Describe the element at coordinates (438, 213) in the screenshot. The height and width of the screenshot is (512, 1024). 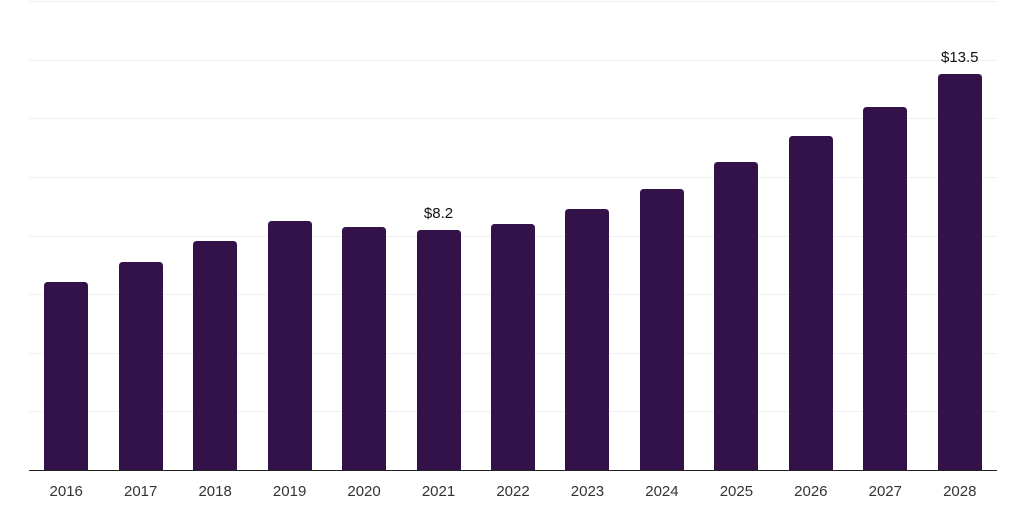
I see `value-label-2021: $8.2` at that location.